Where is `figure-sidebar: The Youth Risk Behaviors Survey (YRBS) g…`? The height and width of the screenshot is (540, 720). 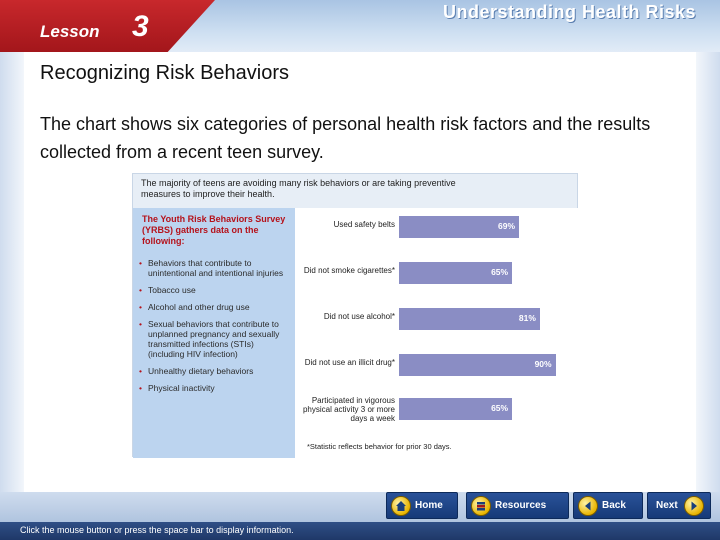 figure-sidebar: The Youth Risk Behaviors Survey (YRBS) g… is located at coordinates (214, 333).